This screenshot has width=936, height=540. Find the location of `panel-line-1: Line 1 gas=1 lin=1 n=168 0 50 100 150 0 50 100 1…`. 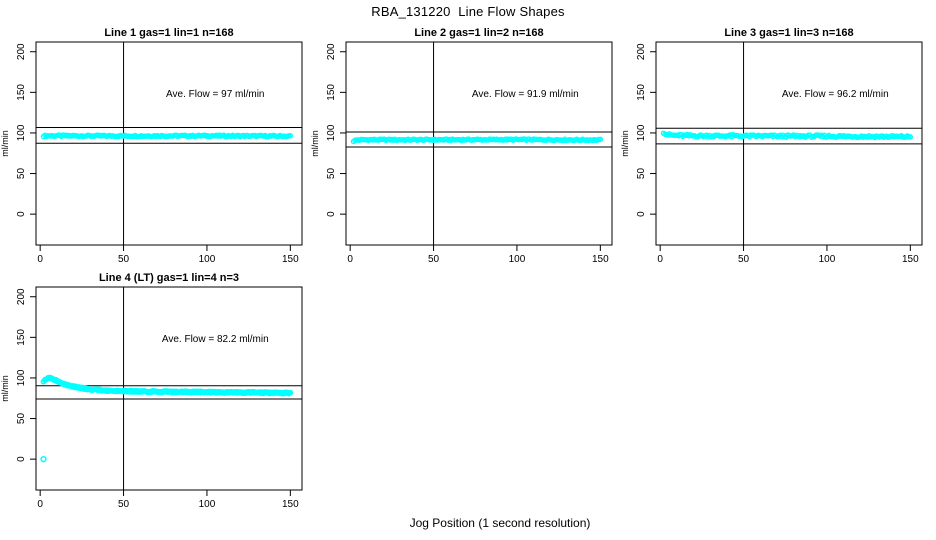

panel-line-1: Line 1 gas=1 lin=1 n=168 0 50 100 150 0 50 100 1… is located at coordinates (151, 146).